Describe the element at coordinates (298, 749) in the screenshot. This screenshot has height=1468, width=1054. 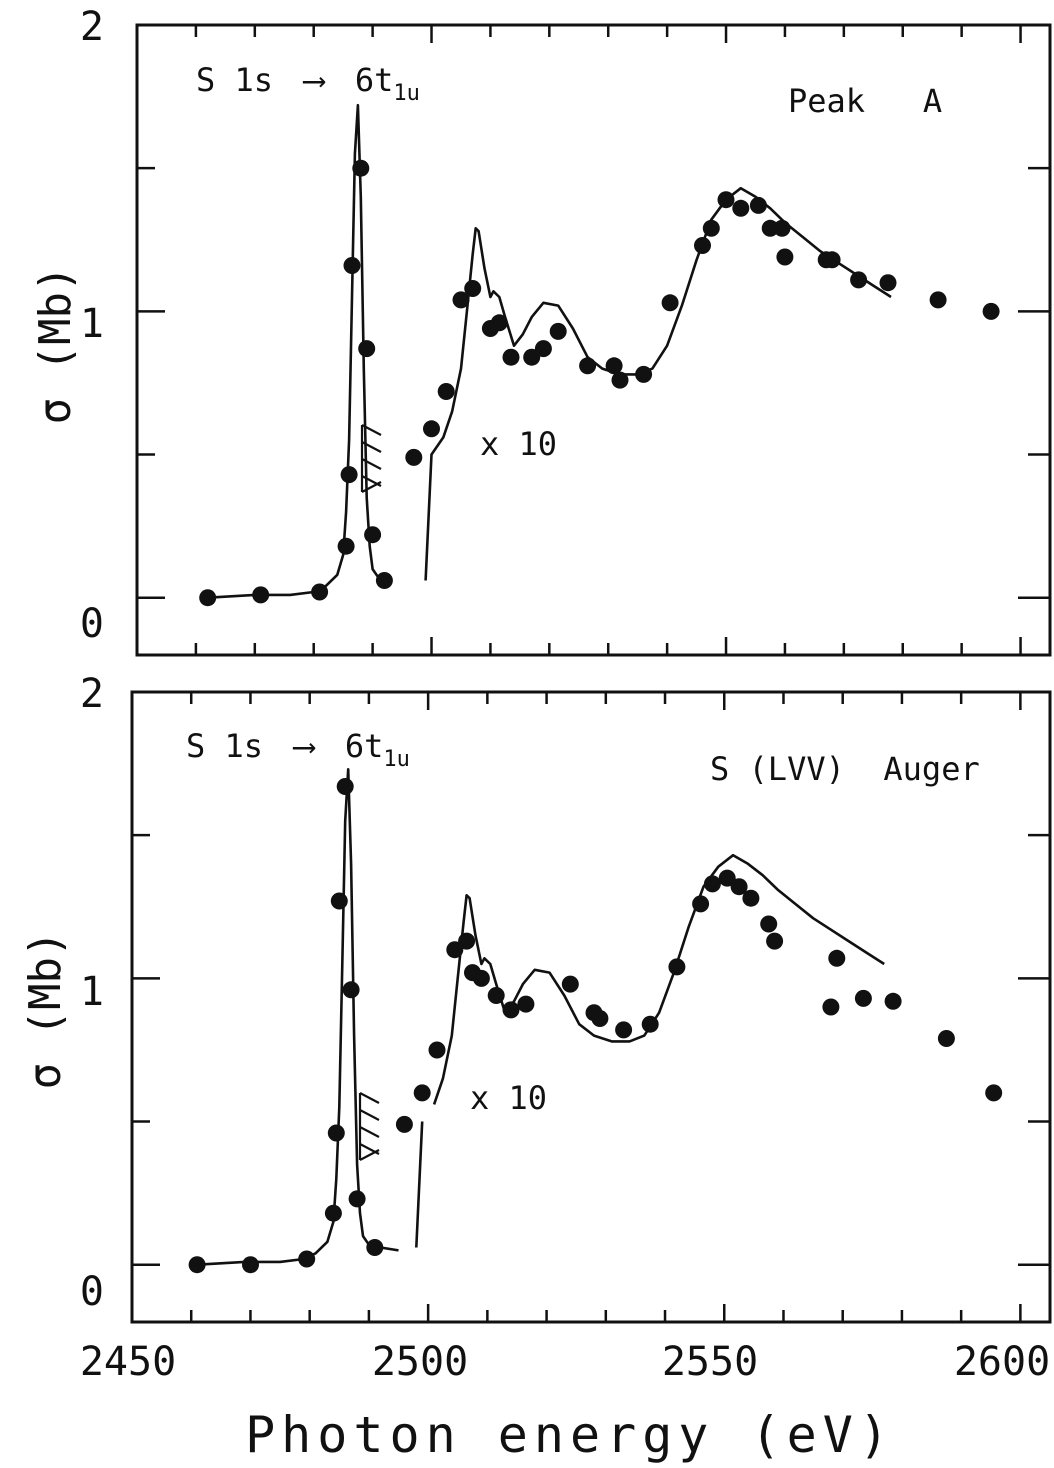
I see `bottom-transition-label: S 1s ⟶ 6t1u` at that location.